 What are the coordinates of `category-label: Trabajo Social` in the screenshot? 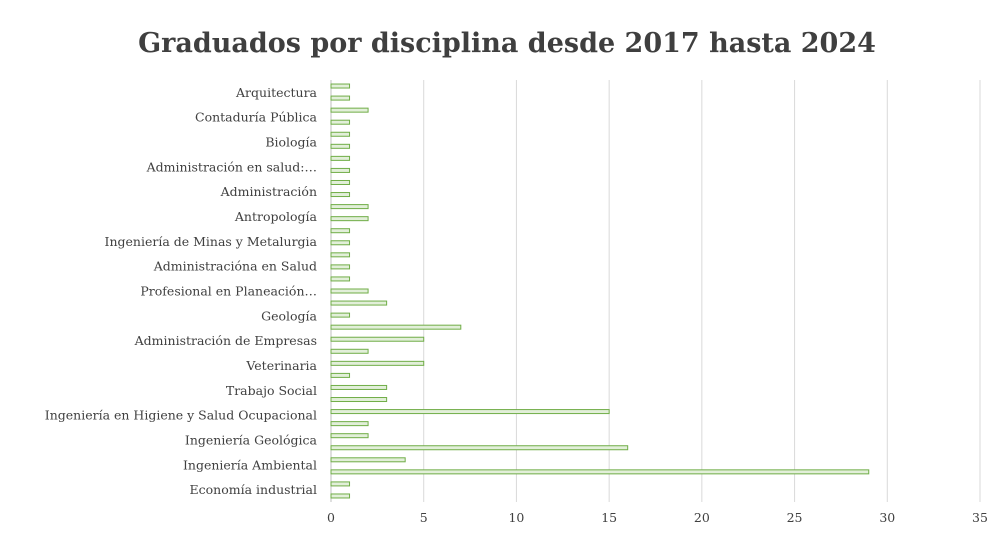 It's located at (271, 390).